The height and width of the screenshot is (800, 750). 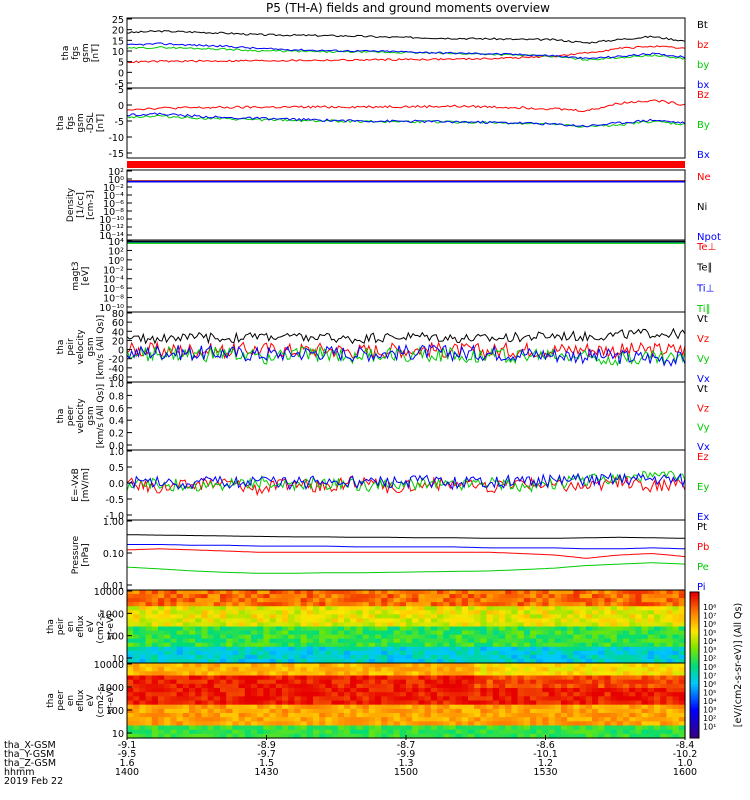 I want to click on colorbar-tick-label: 10⁵, so click(x=709, y=633).